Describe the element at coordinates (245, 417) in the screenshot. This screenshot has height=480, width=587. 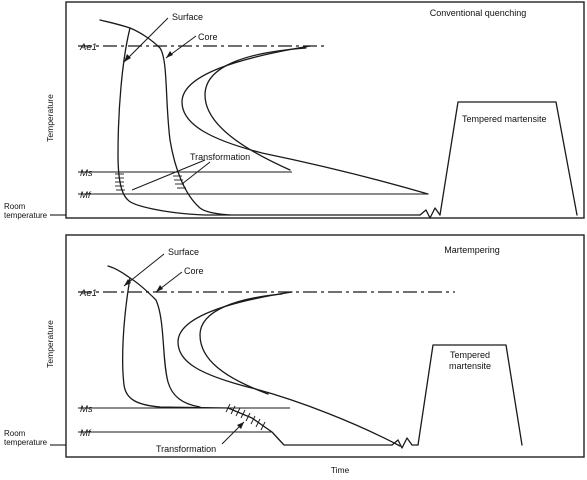
I see `transformation-hatch-bottom` at that location.